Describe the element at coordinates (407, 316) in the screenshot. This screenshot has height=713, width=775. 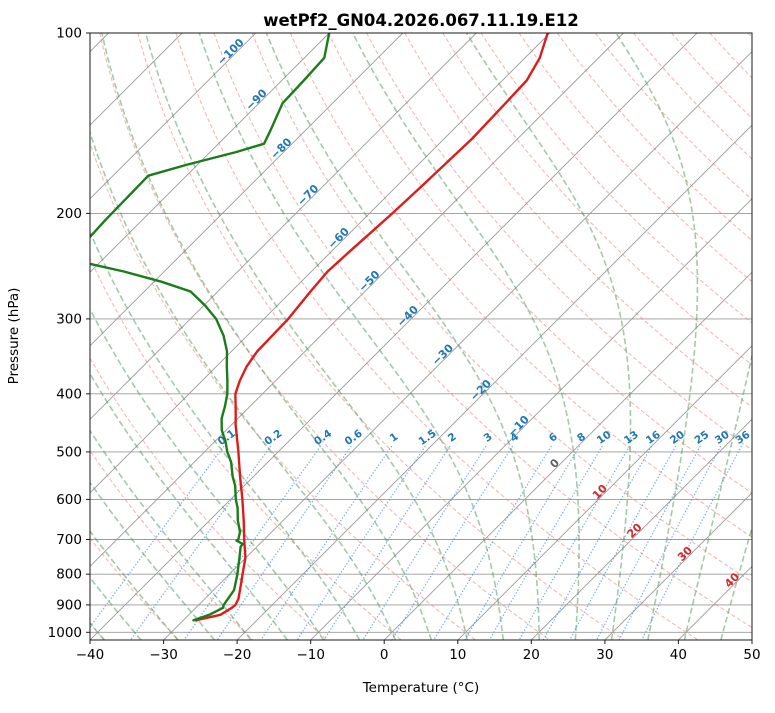
I see `isotherm-label: −40` at that location.